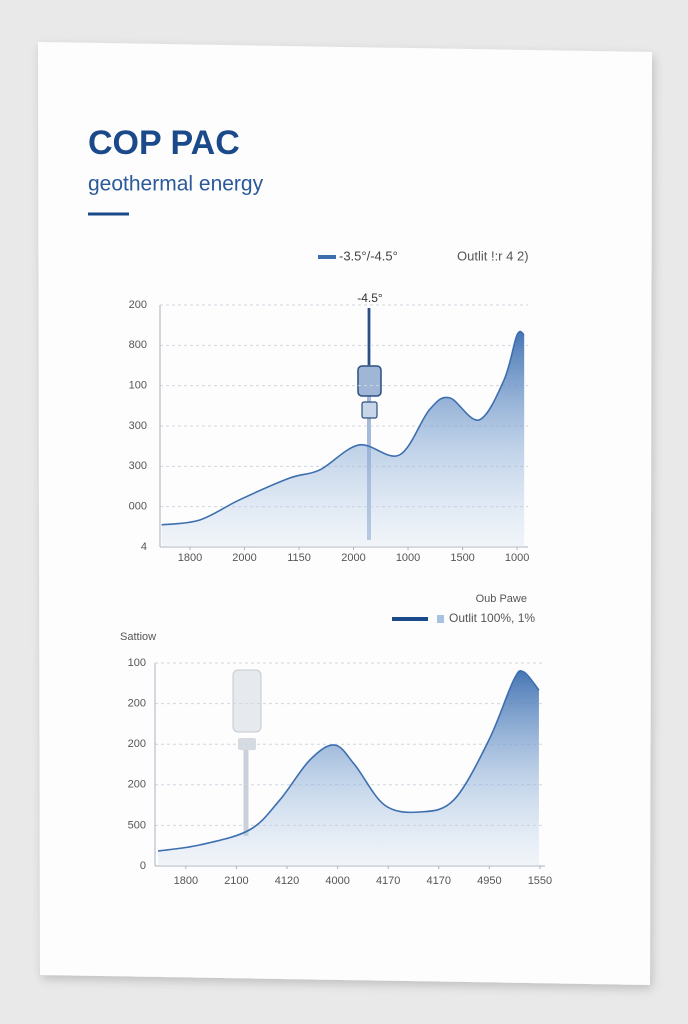 The height and width of the screenshot is (1024, 688). I want to click on x-tick-label: 1500, so click(462, 558).